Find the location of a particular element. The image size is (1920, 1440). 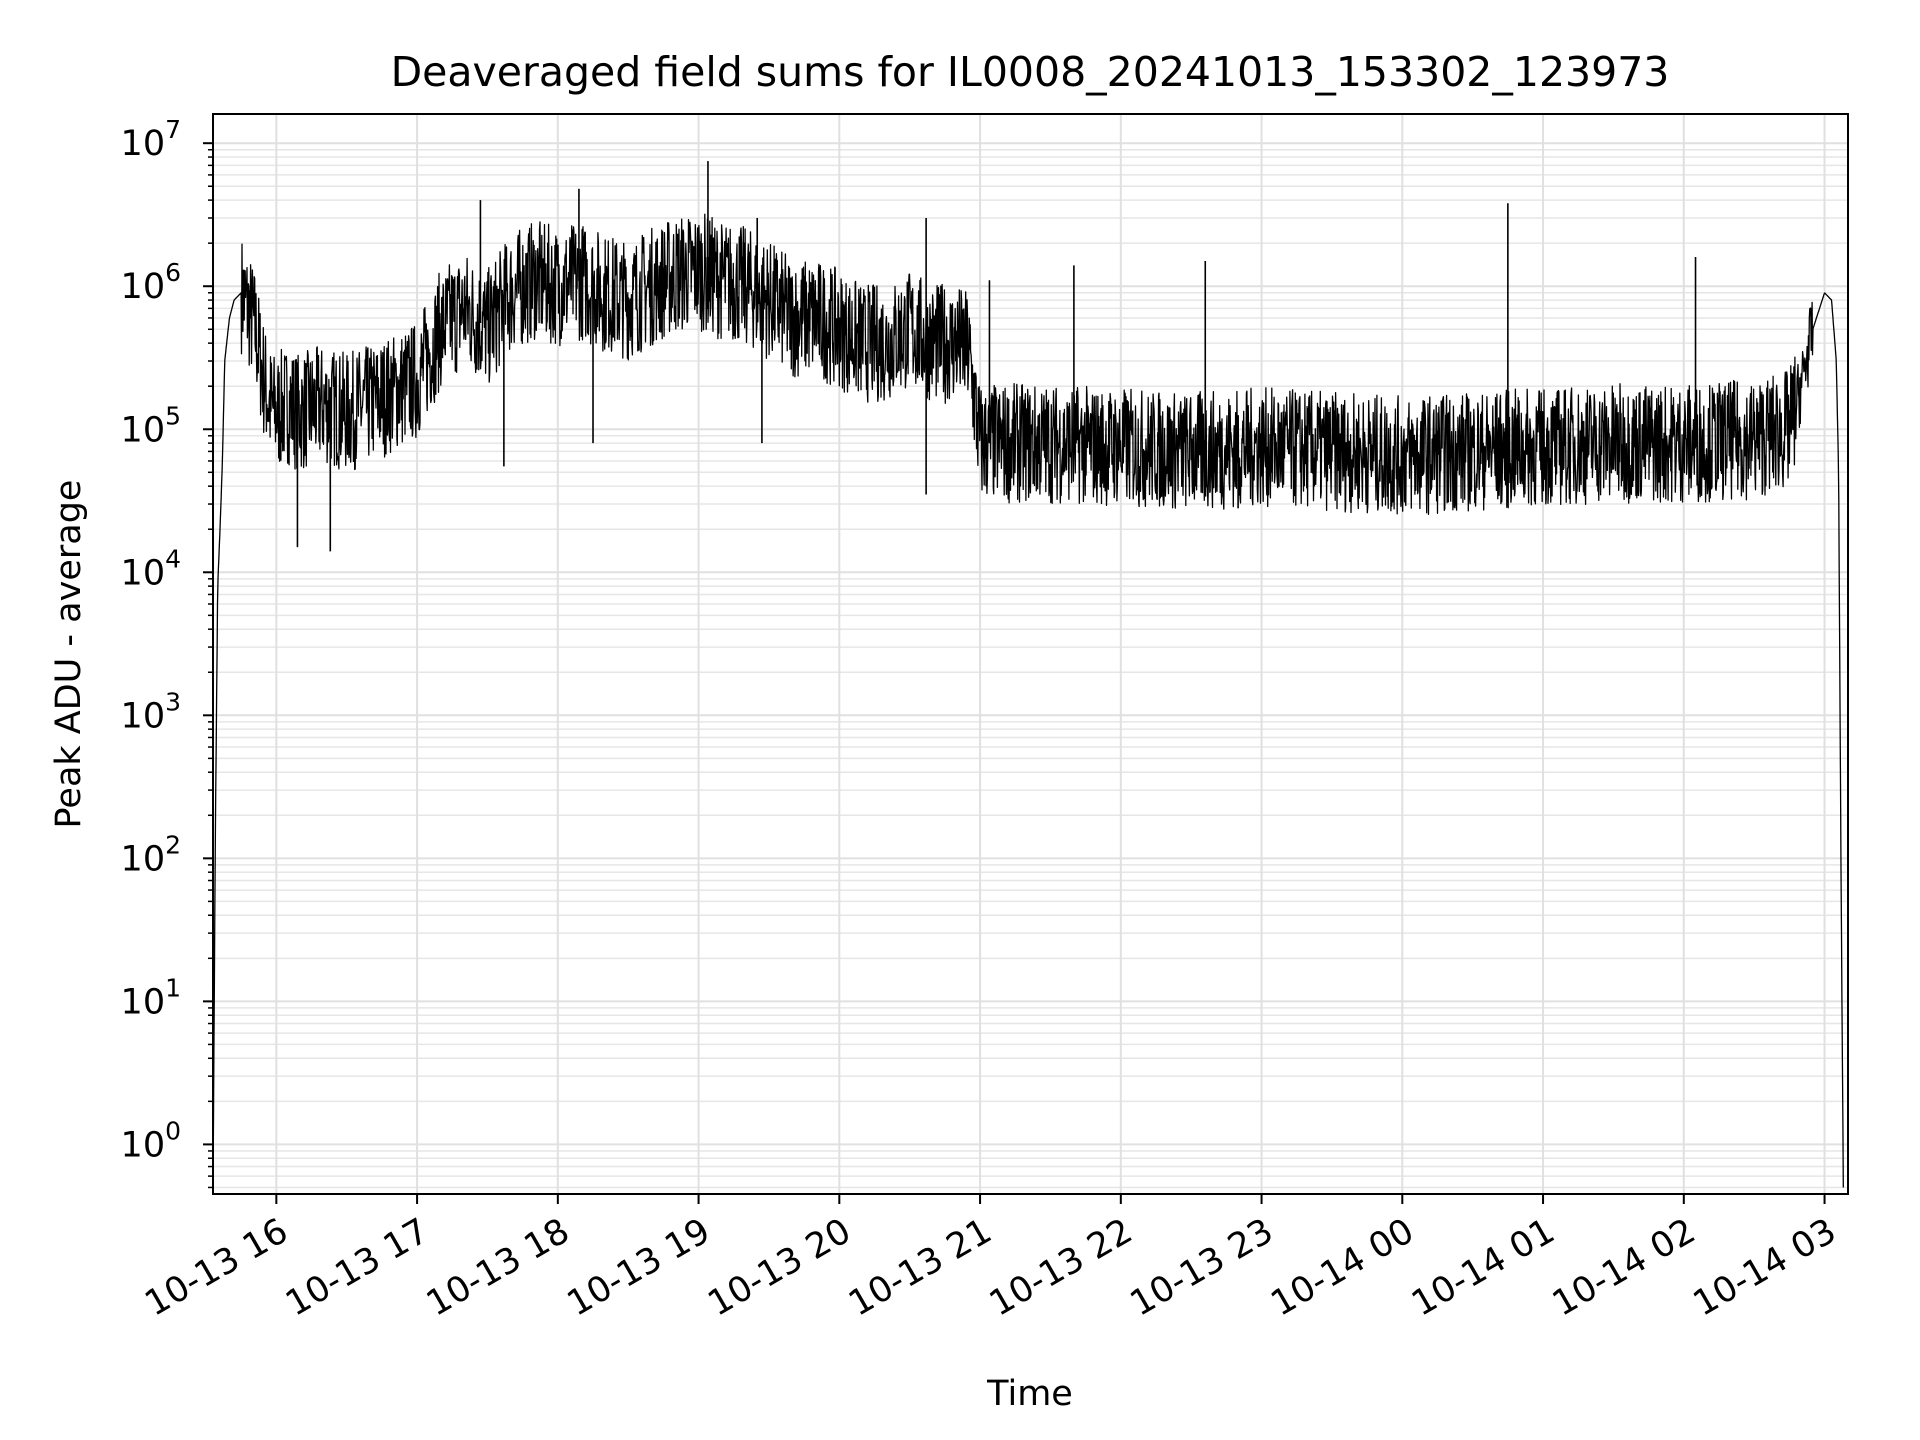

y-tick-label: 10¹ is located at coordinates (151, 997).